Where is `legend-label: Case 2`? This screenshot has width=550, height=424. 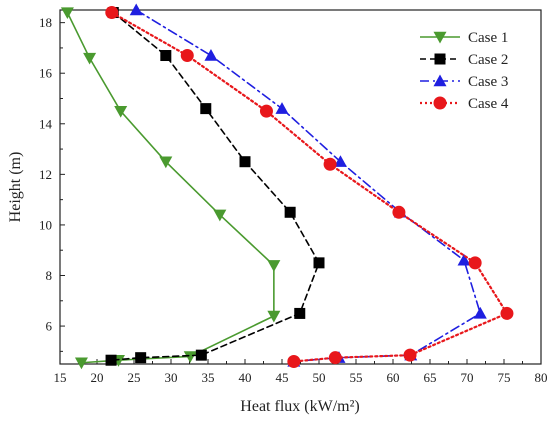
legend-label: Case 2 is located at coordinates (488, 60).